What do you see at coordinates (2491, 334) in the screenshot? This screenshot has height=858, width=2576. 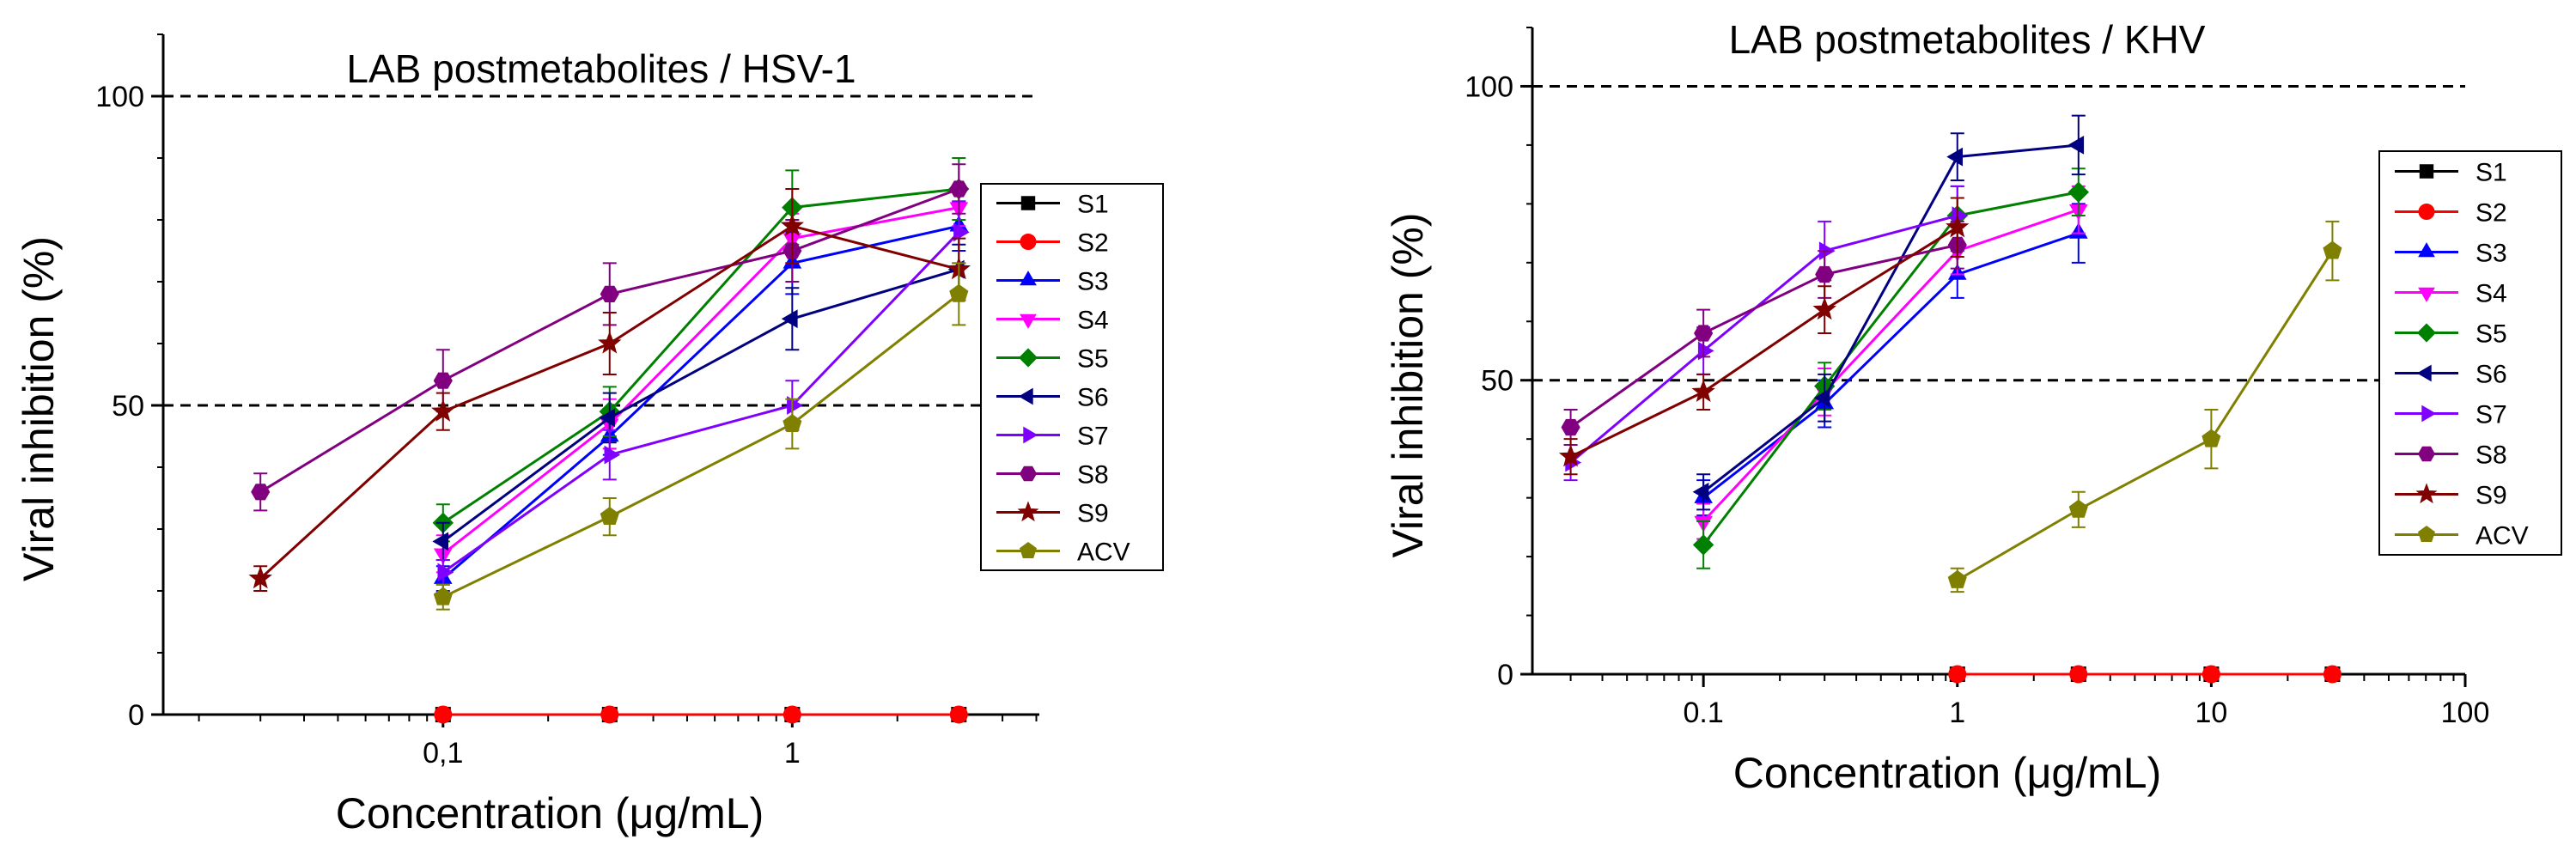 I see `legend-label: S5` at bounding box center [2491, 334].